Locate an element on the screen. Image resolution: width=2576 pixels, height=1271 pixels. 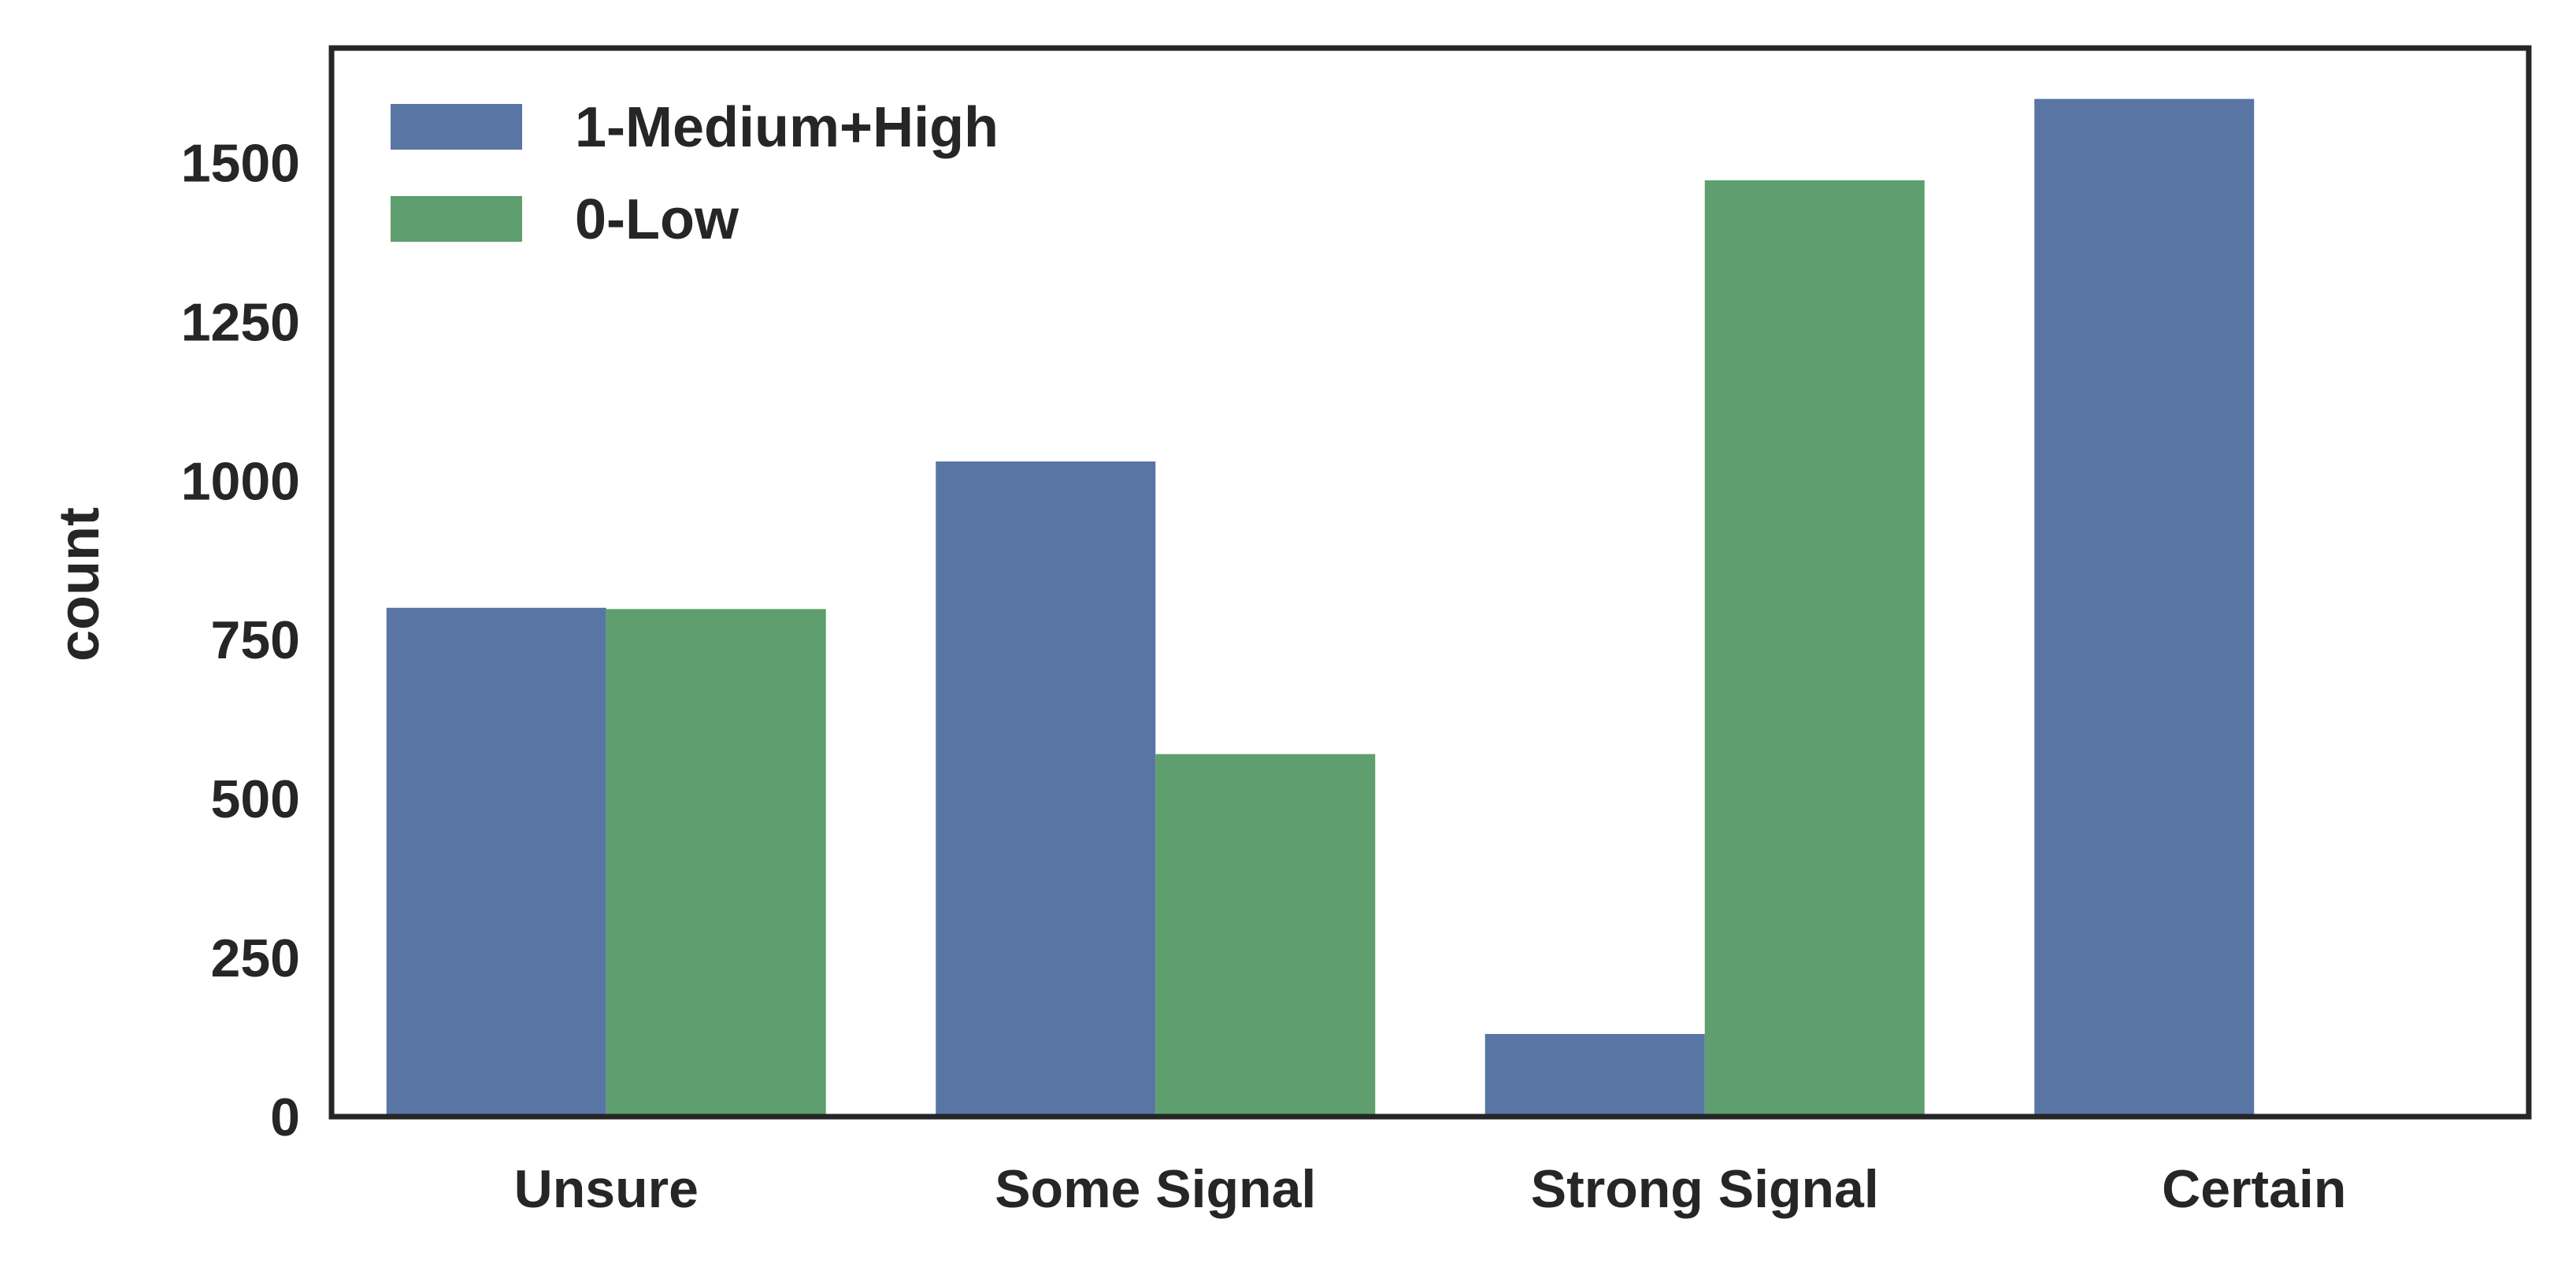
bar-strong-signal-0-low is located at coordinates (1814, 648).